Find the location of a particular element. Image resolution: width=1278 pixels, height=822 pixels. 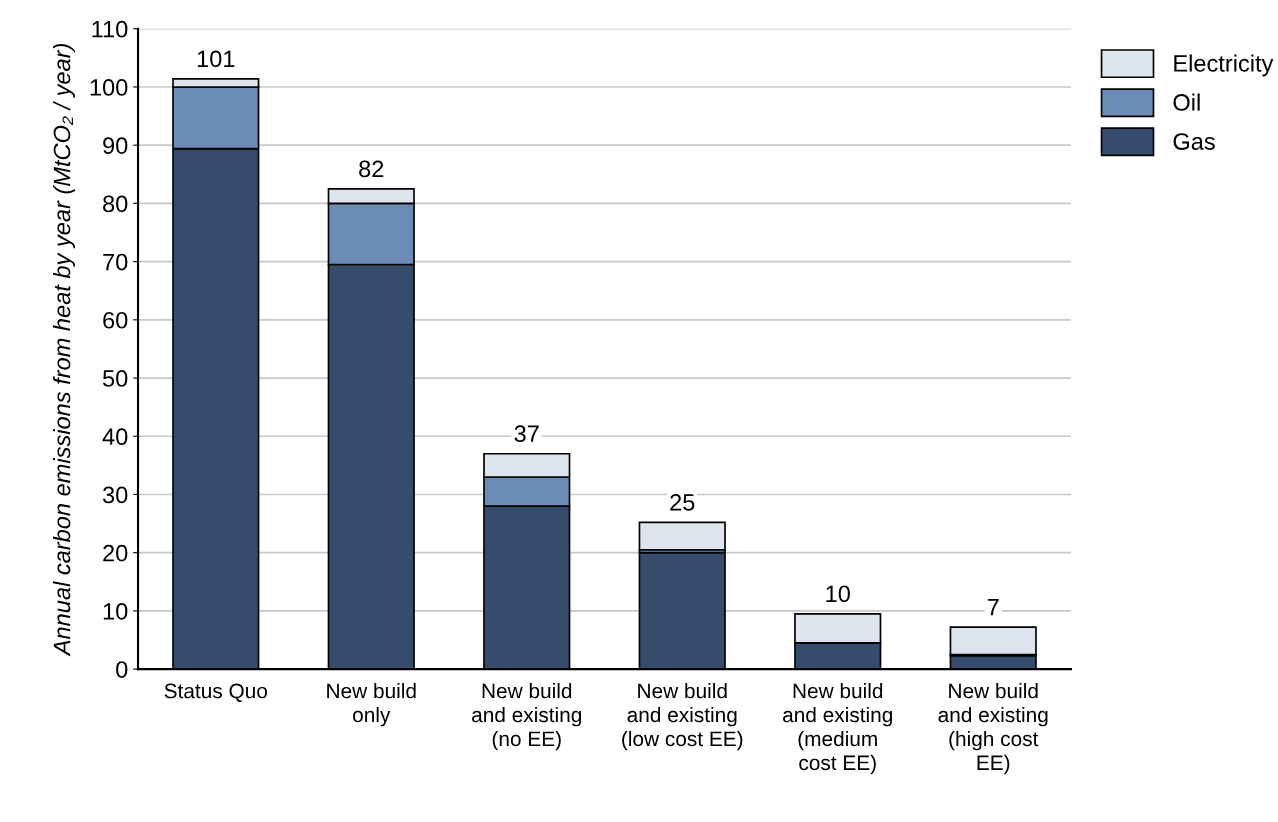

total-label: 25 is located at coordinates (682, 502).